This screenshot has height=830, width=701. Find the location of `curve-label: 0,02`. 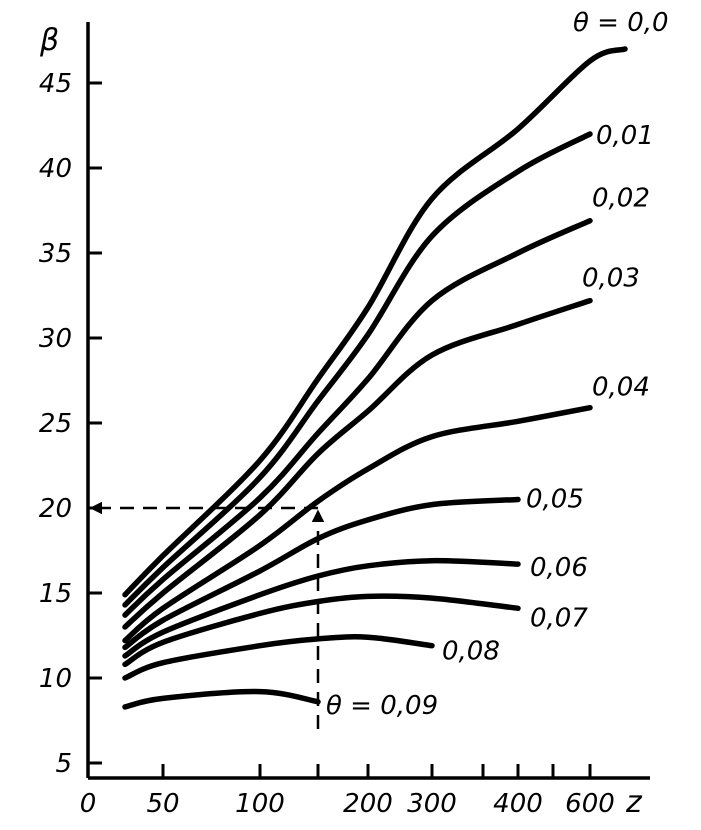

curve-label: 0,02 is located at coordinates (621, 199).